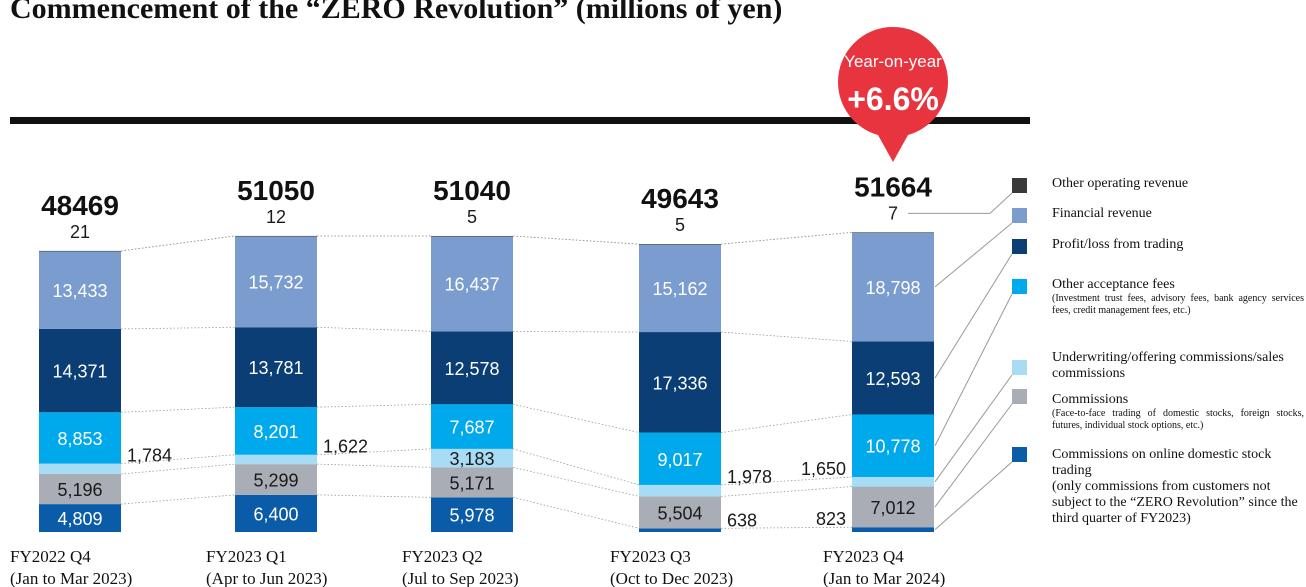 This screenshot has height=587, width=1306. Describe the element at coordinates (1090, 399) in the screenshot. I see `legend-label: Commissions` at that location.